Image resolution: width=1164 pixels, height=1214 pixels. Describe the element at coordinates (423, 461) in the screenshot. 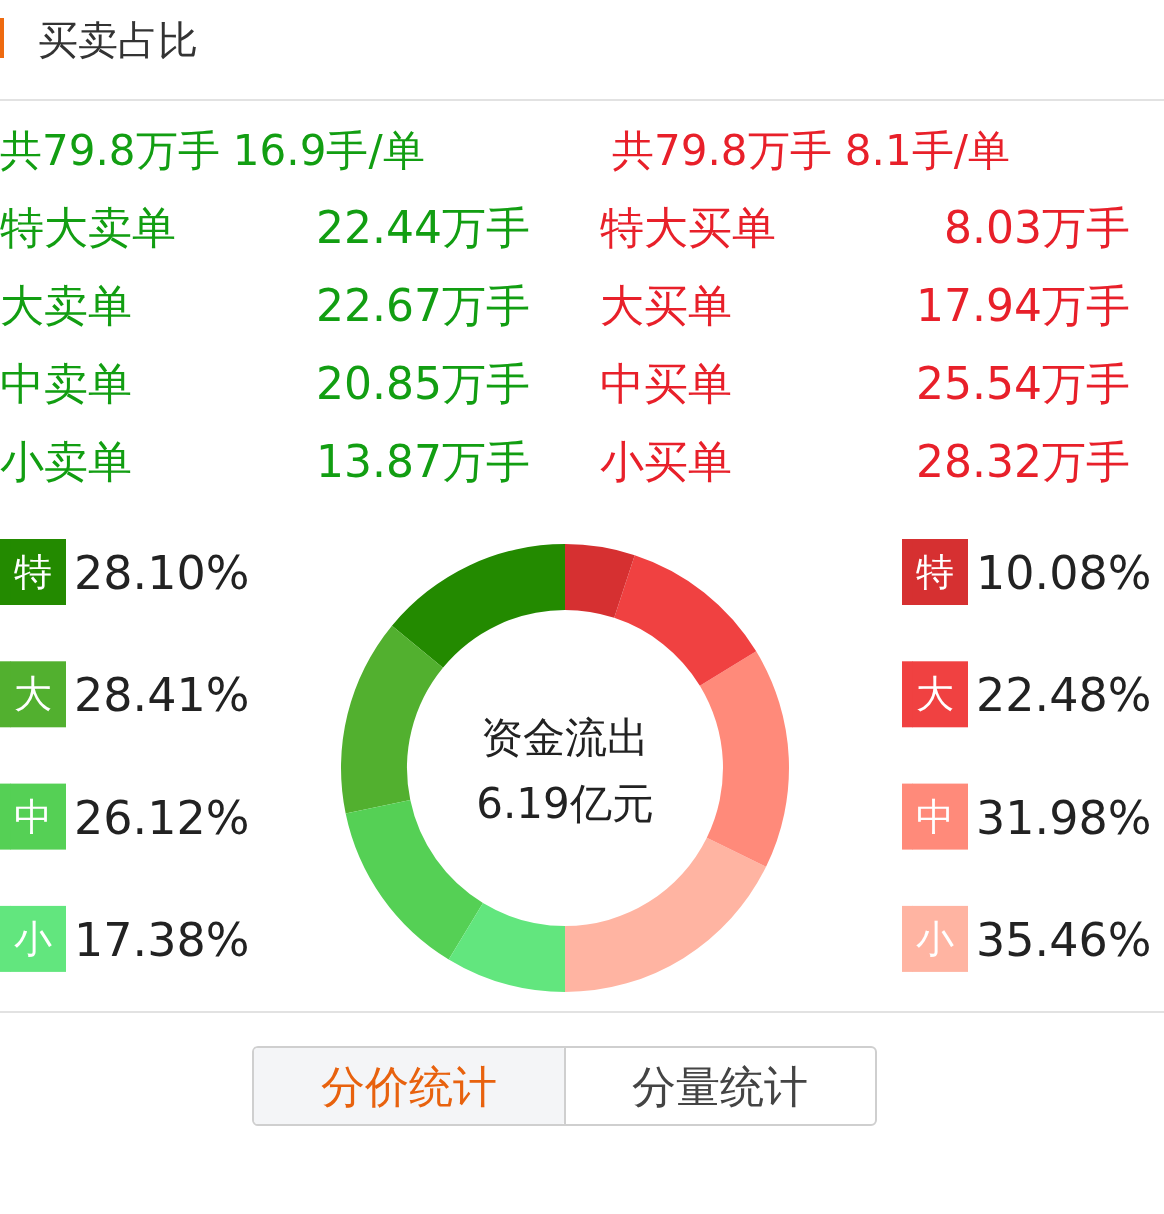

I see `text: 13.87万手` at that location.